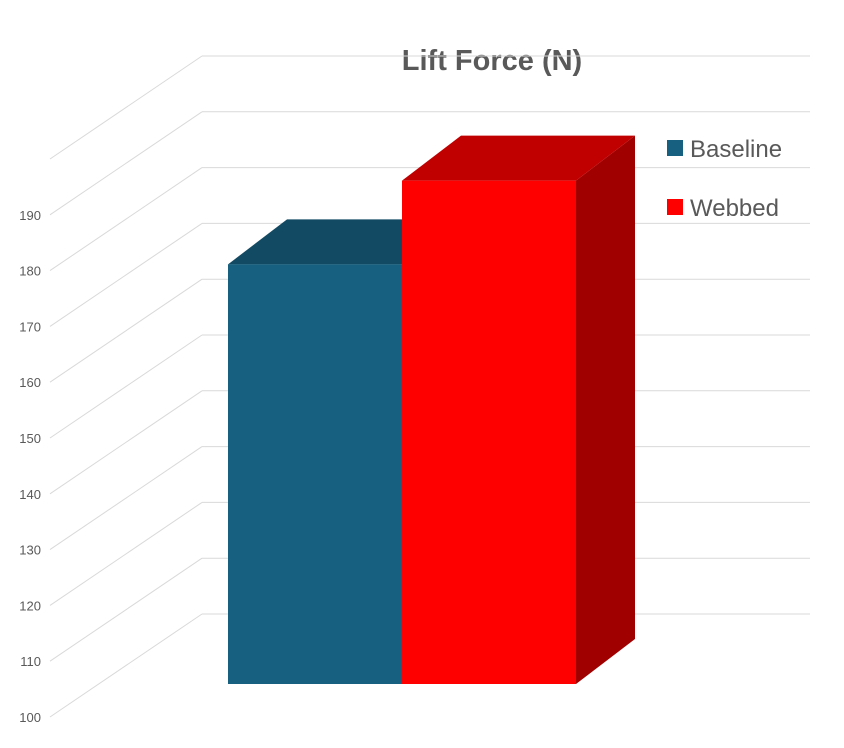  I want to click on y-tick-label: 180, so click(30, 271).